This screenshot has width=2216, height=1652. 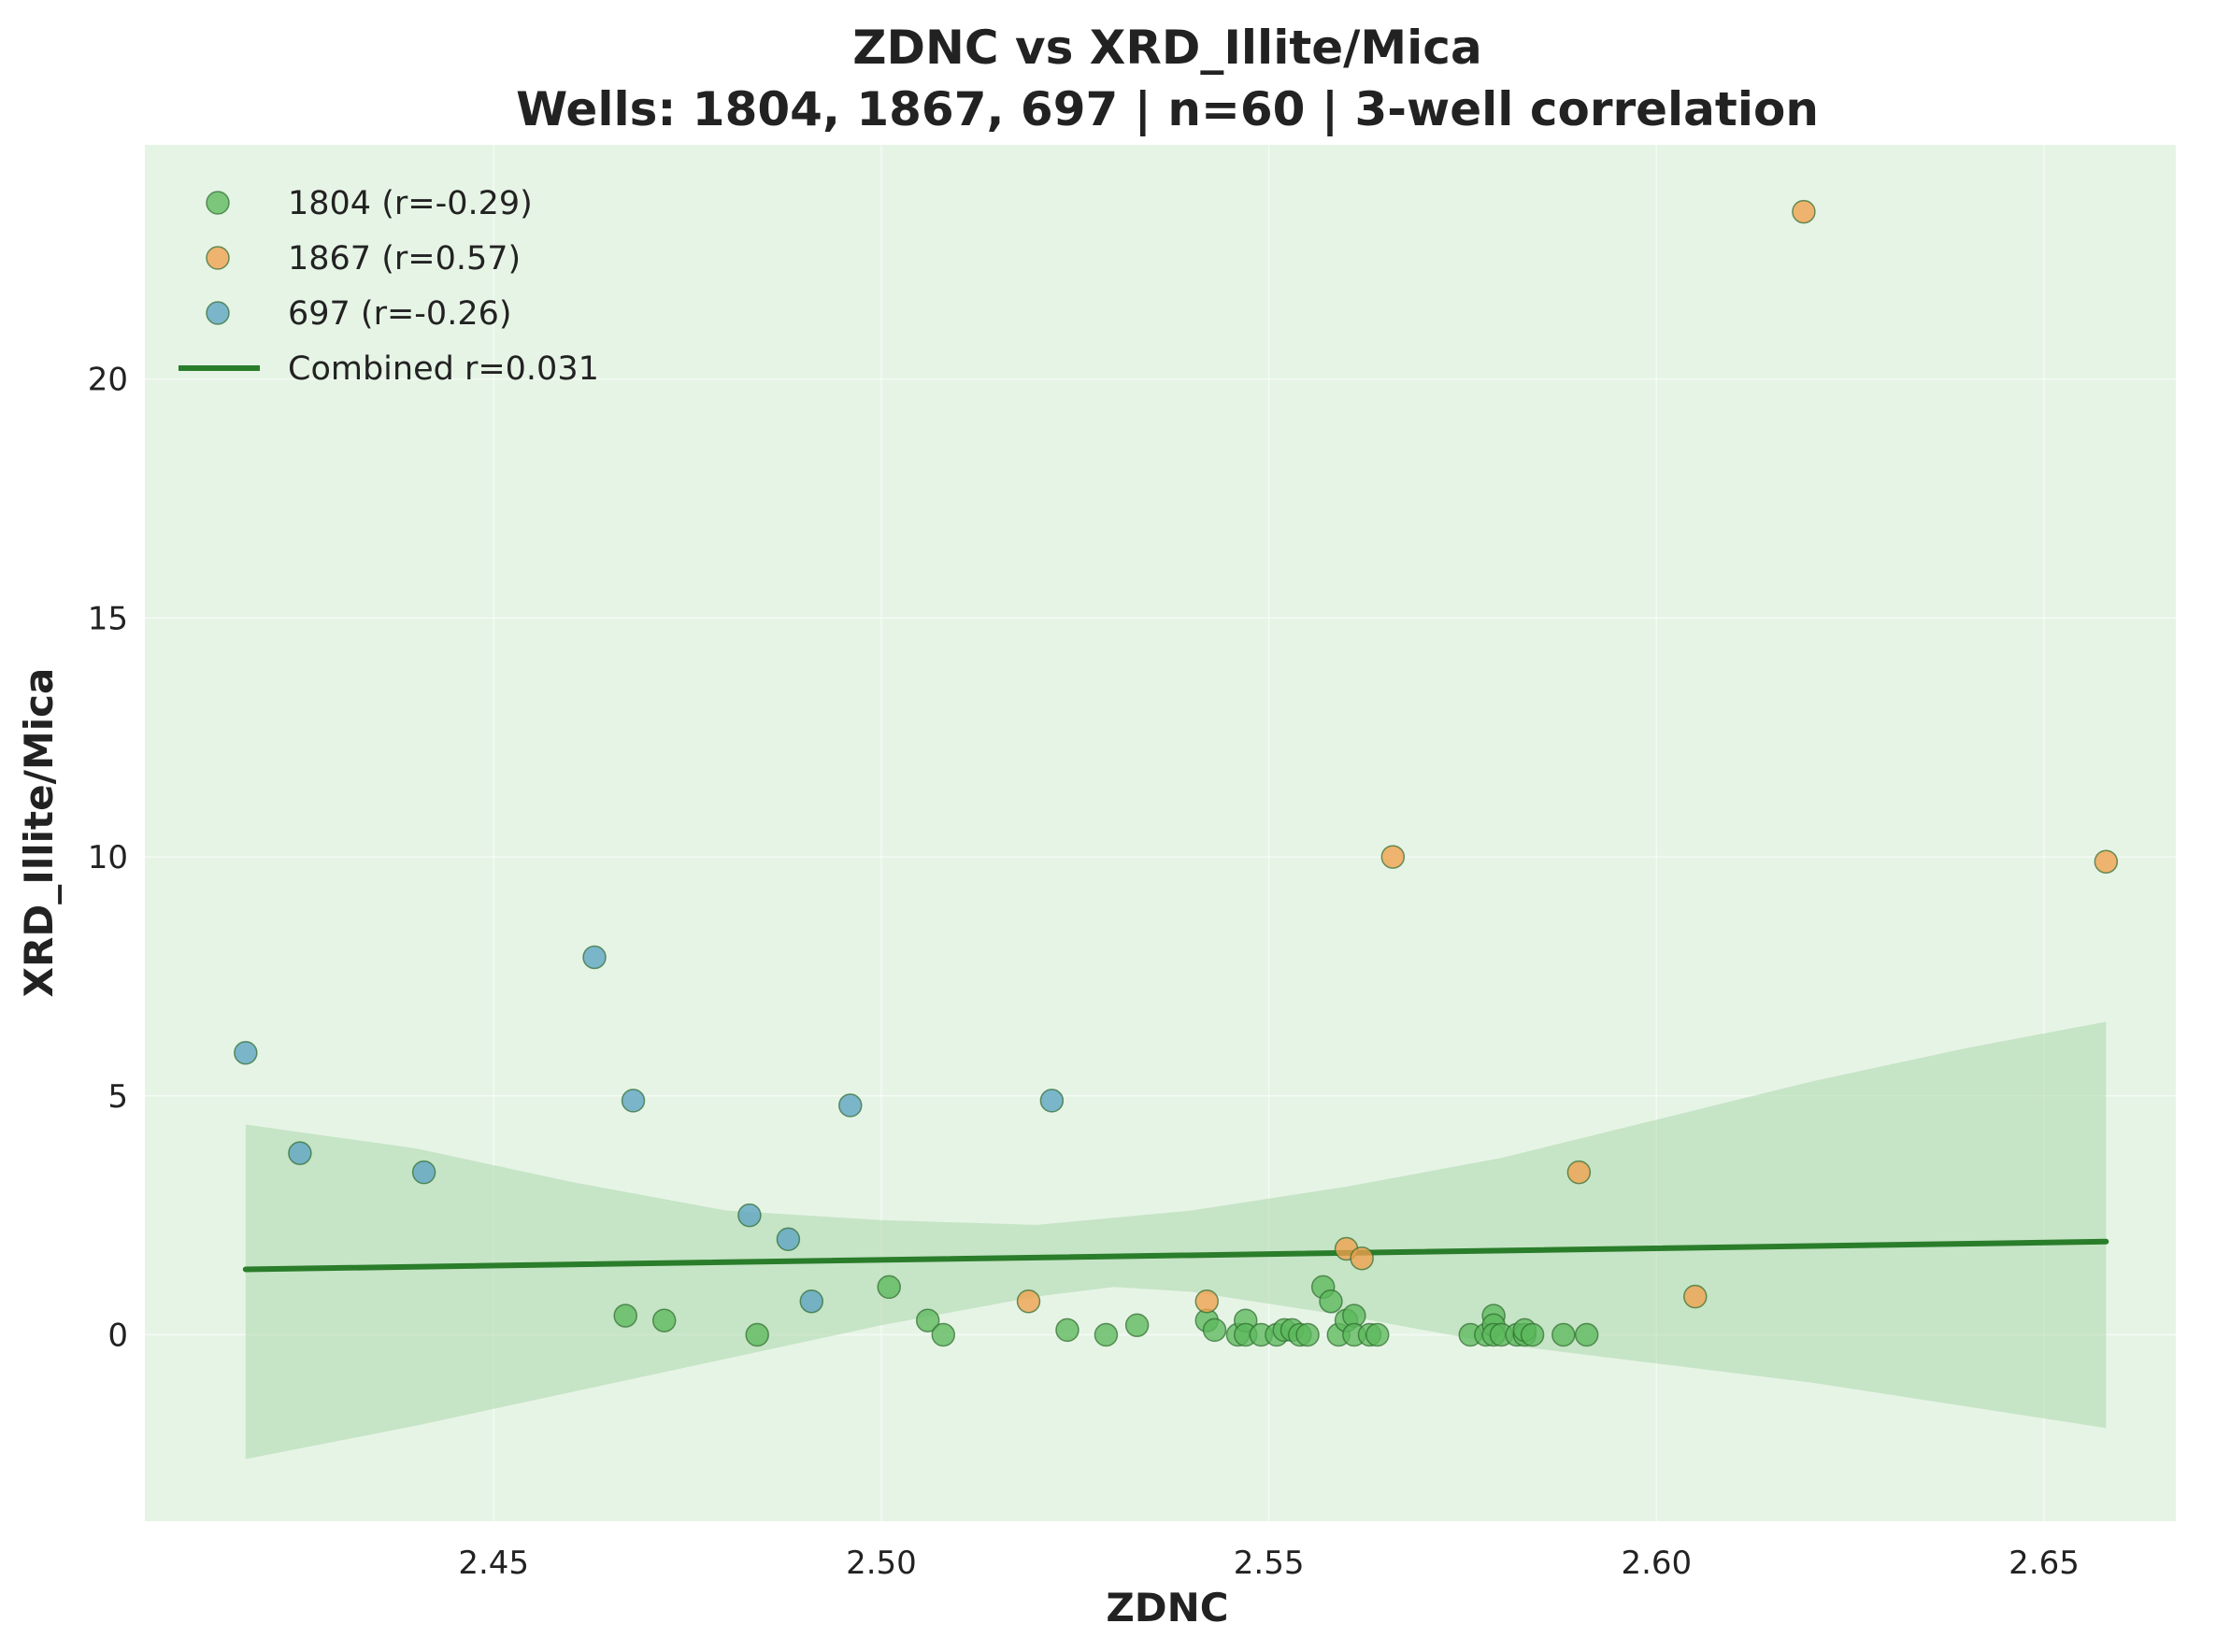 I want to click on legend-label-697: 697 (r=-0.26), so click(x=400, y=314).